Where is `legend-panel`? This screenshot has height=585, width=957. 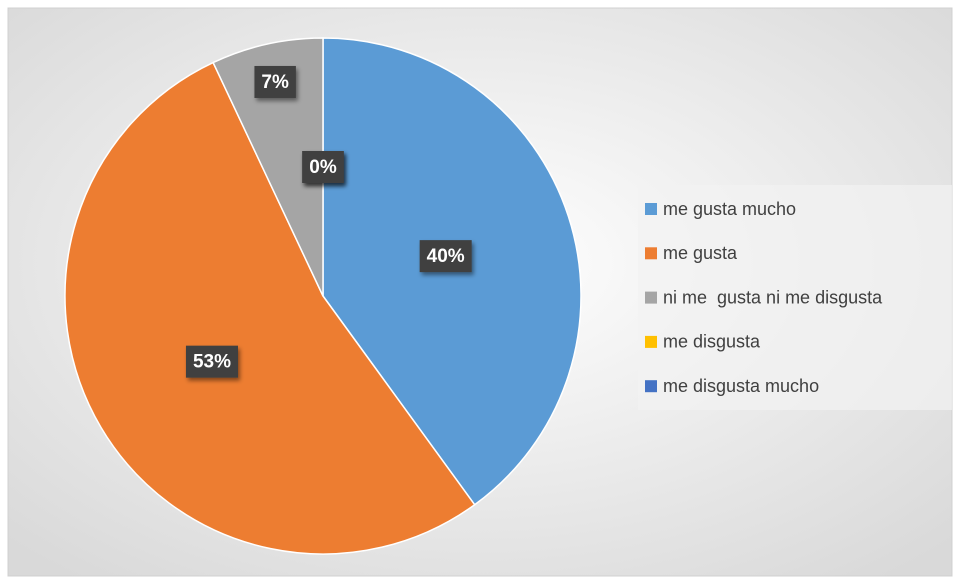 legend-panel is located at coordinates (795, 297).